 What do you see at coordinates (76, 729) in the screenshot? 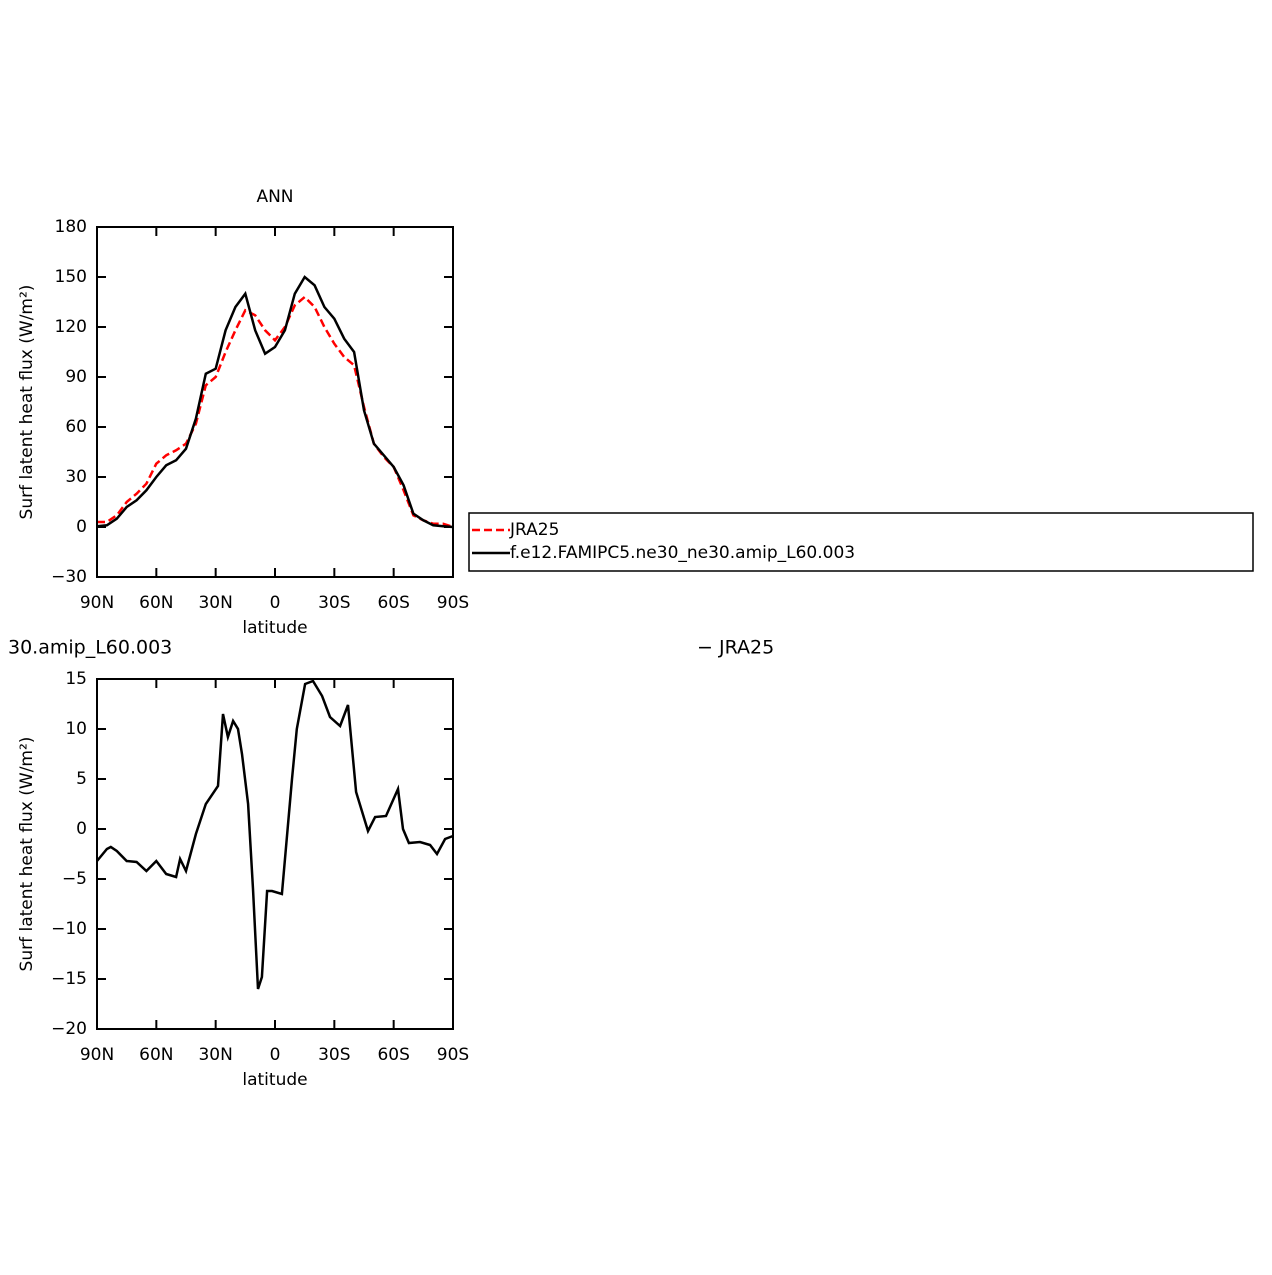
I see `y-tick-label: 10` at bounding box center [76, 729].